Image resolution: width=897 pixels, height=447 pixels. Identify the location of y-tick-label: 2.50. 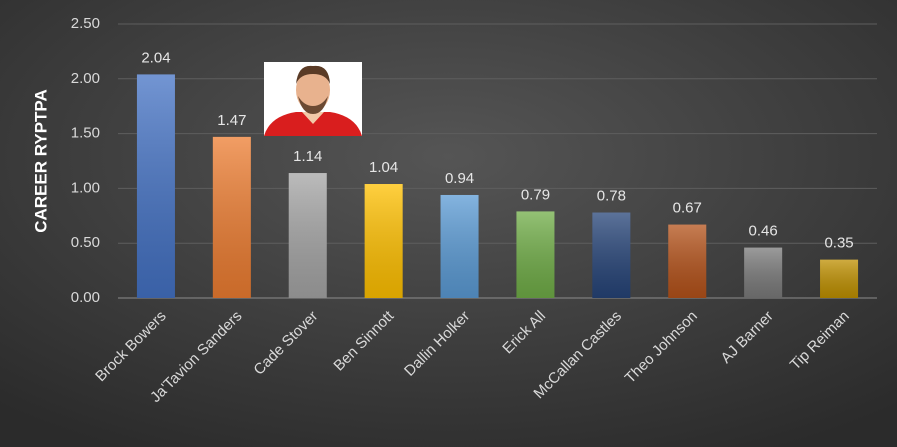
(85, 23).